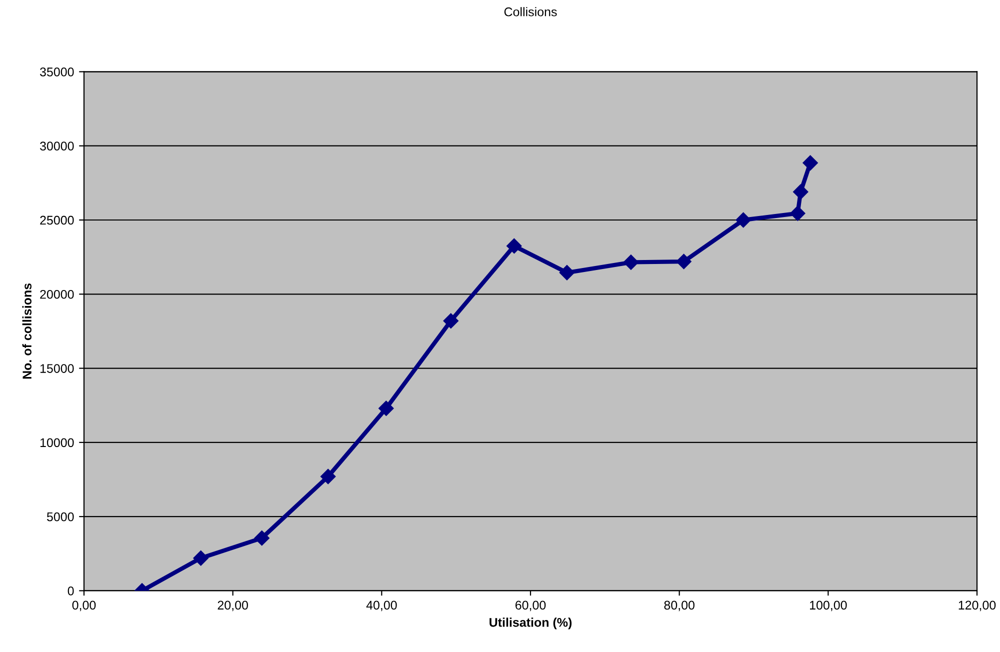 This screenshot has width=1000, height=652. Describe the element at coordinates (679, 606) in the screenshot. I see `x-tick-label: 80,00` at that location.